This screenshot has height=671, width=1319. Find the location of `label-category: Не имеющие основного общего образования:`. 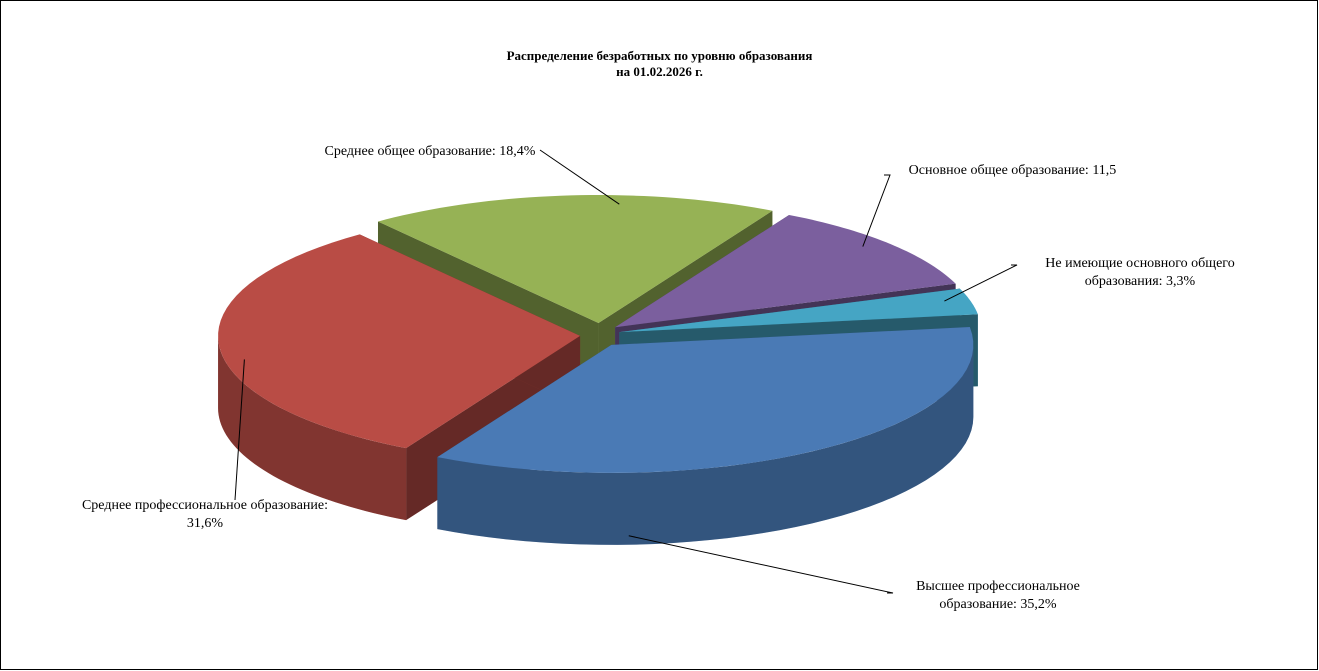

label-category: Не имеющие основного общего образования: is located at coordinates (1140, 272).